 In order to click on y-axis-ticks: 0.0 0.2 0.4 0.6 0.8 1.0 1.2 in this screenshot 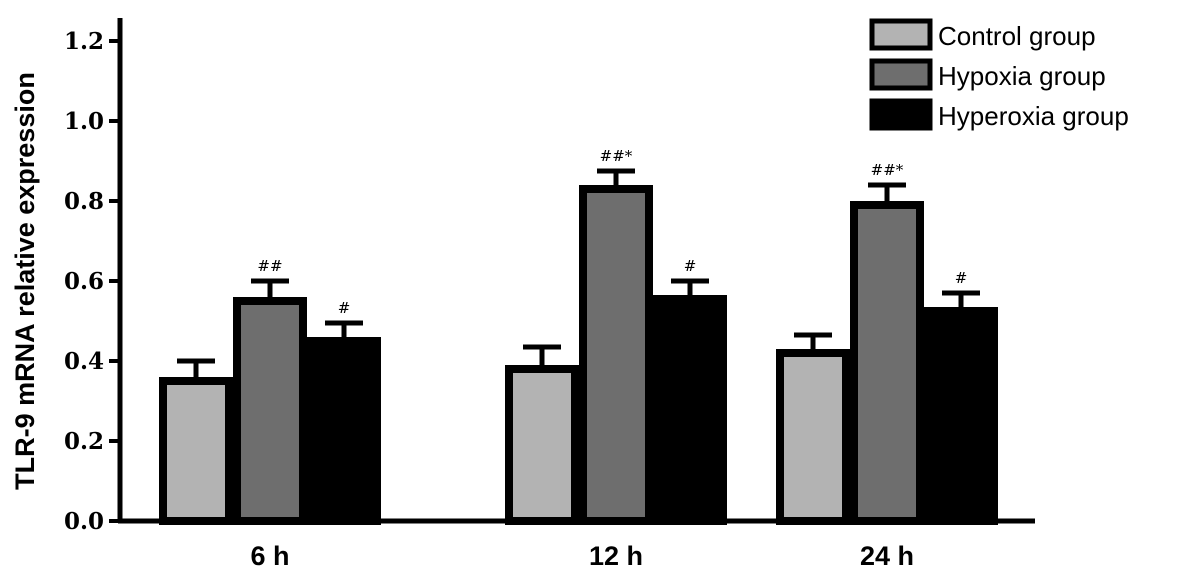, I will do `click(92, 281)`.